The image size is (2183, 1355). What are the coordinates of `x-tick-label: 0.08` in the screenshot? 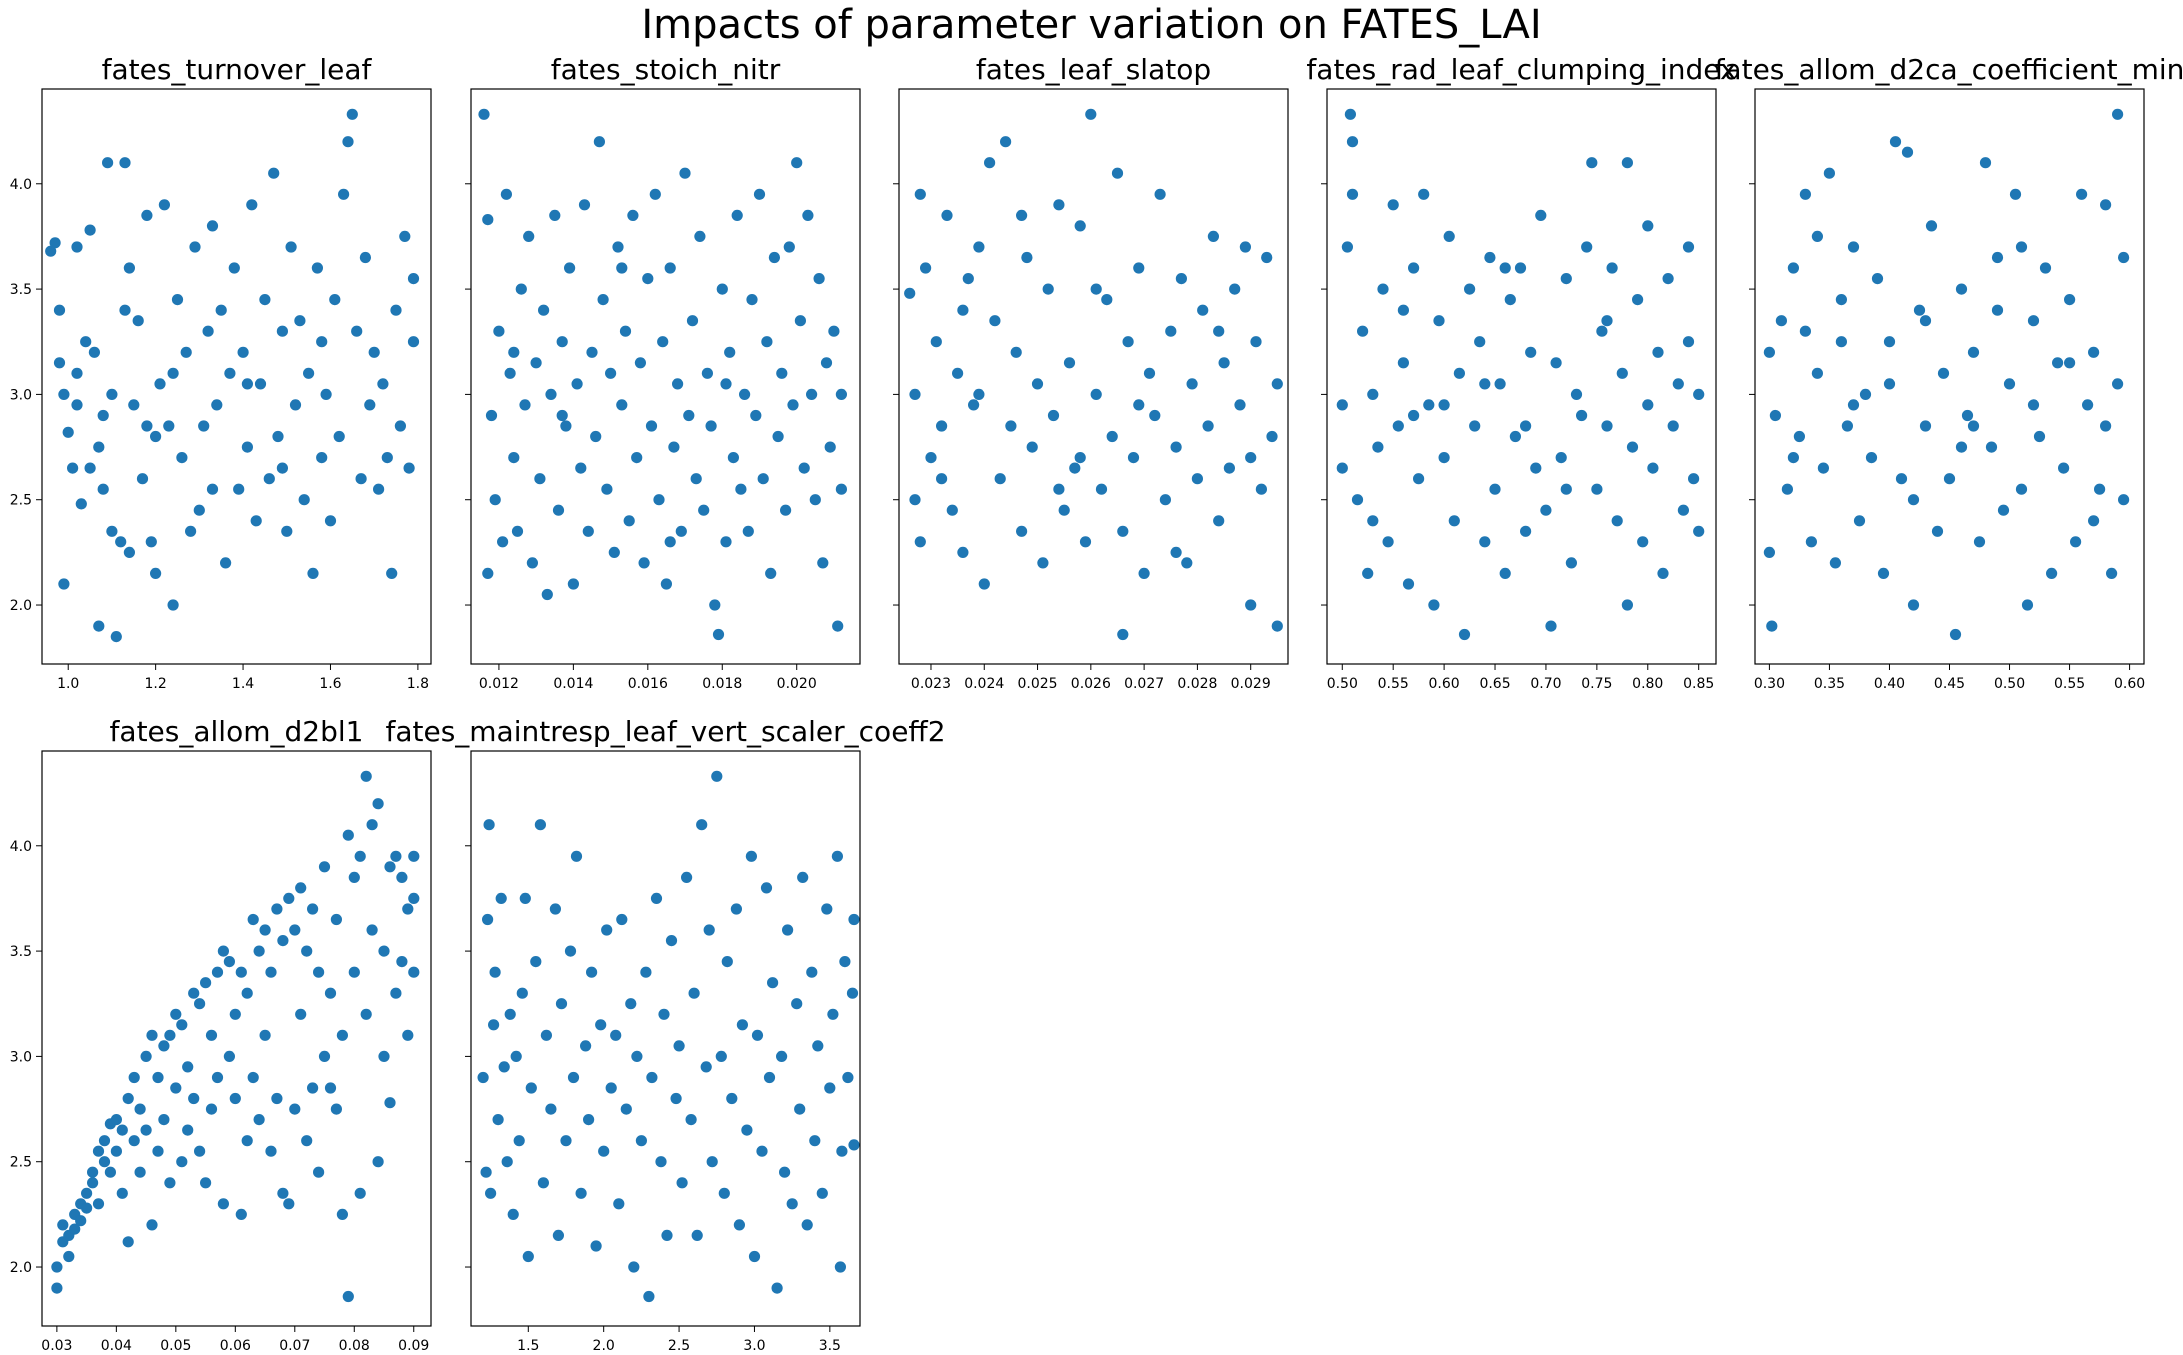 It's located at (354, 1346).